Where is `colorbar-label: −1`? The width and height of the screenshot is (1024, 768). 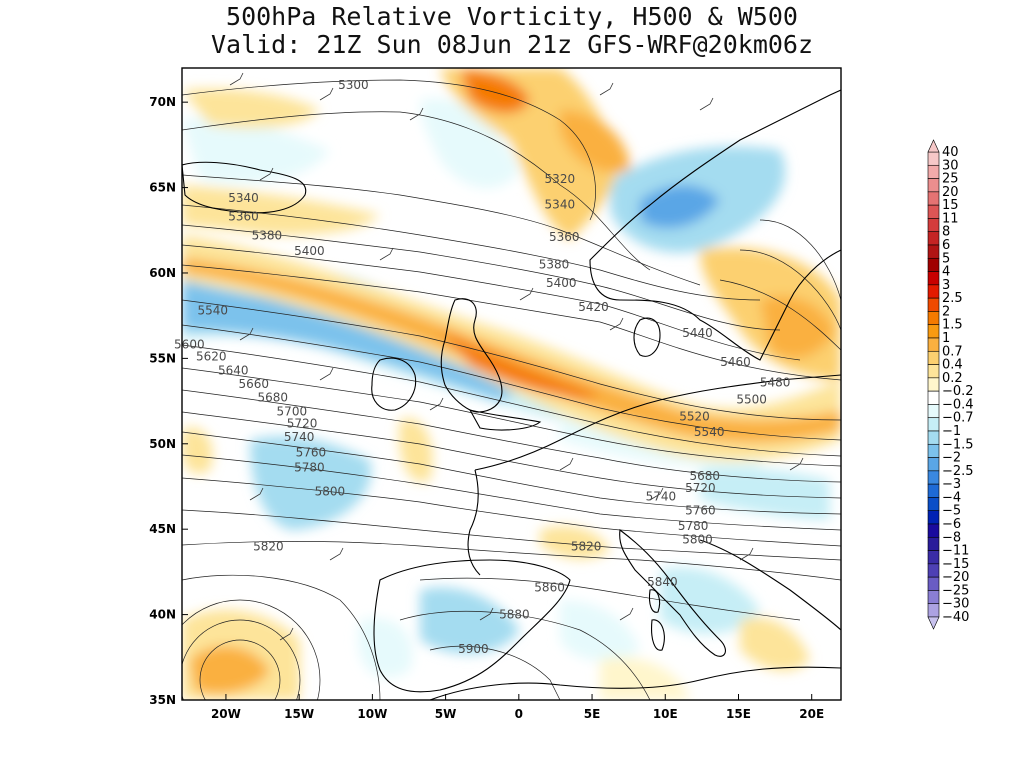 colorbar-label: −1 is located at coordinates (951, 431).